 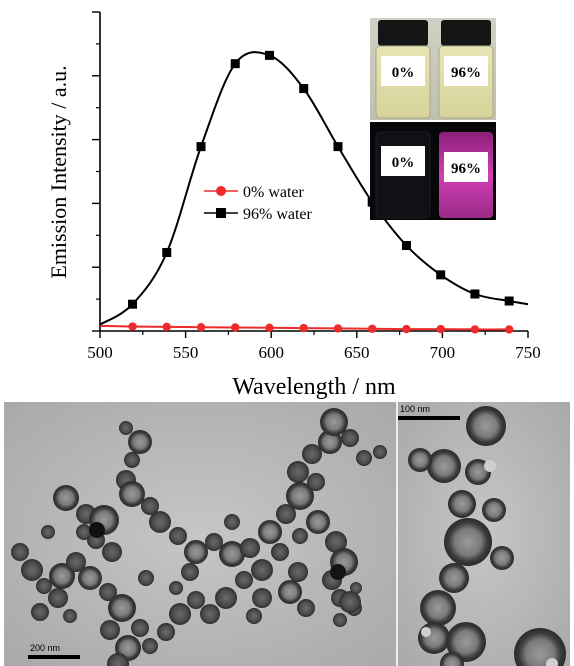 I want to click on x-axis-label: Wavelength / nm, so click(x=314, y=387).